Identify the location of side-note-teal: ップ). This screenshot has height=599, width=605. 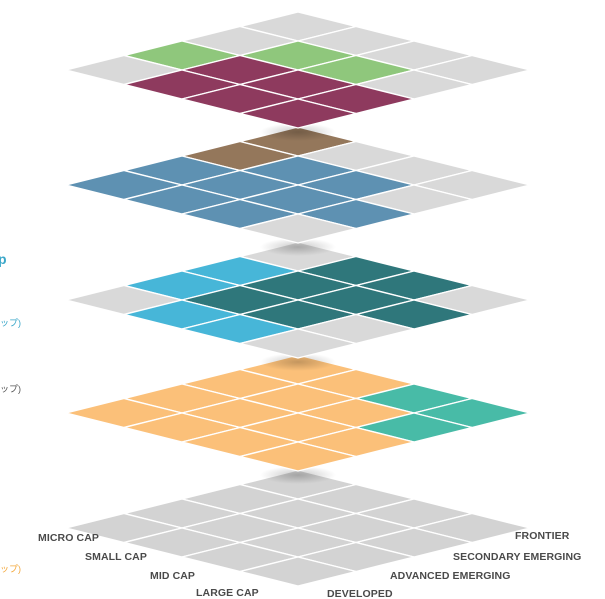
(10, 323).